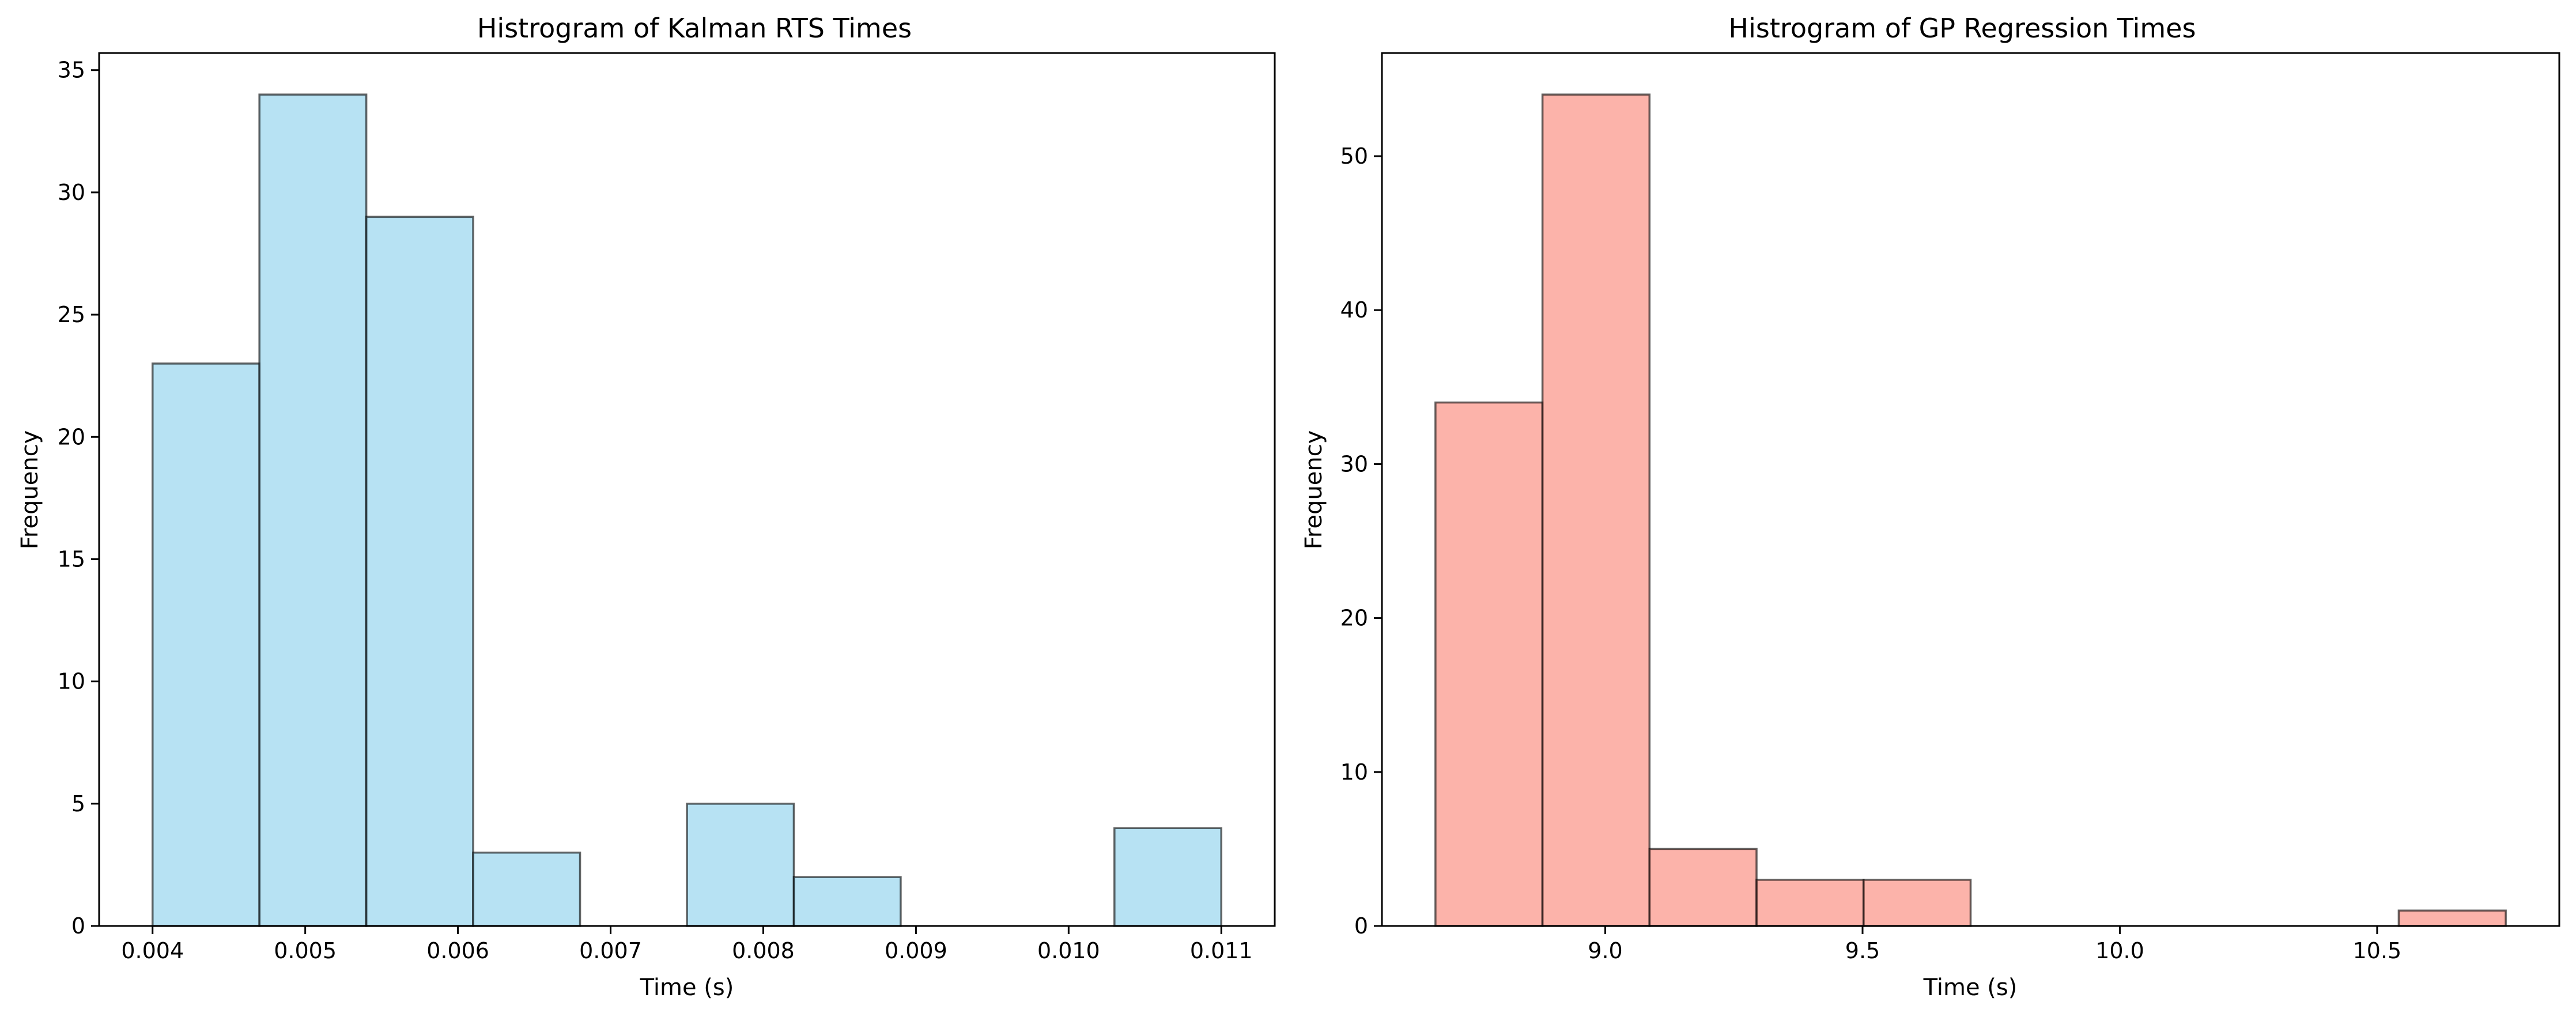  What do you see at coordinates (305, 950) in the screenshot?
I see `x-tick-label: 0.005` at bounding box center [305, 950].